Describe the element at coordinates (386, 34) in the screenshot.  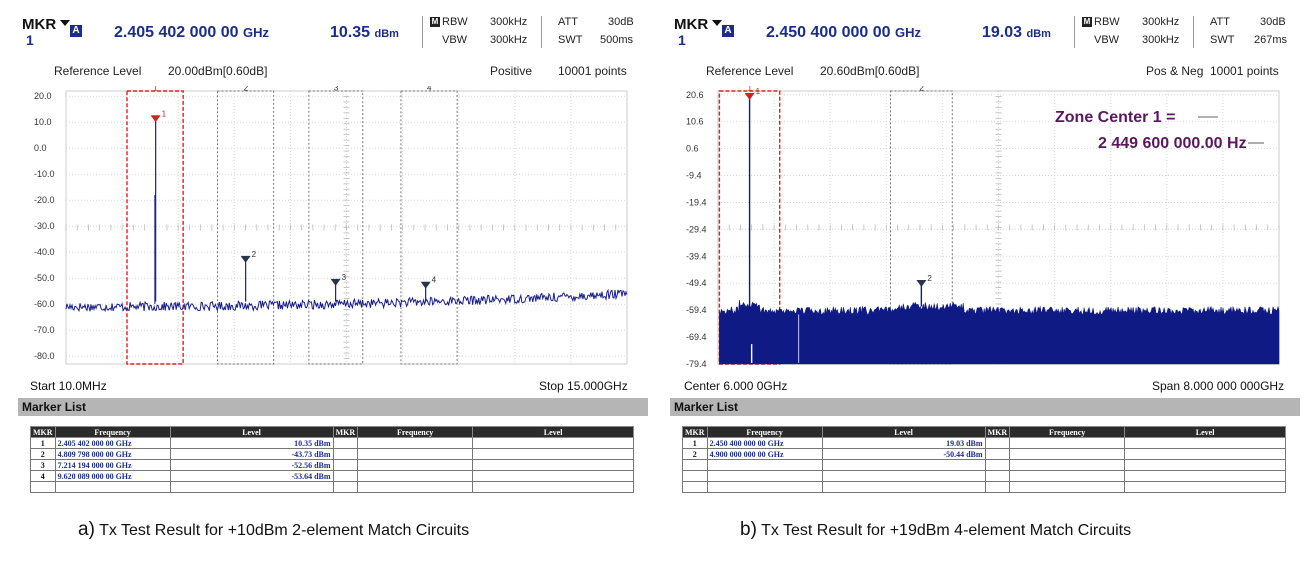
I see `marker-level-unit: dBm` at that location.